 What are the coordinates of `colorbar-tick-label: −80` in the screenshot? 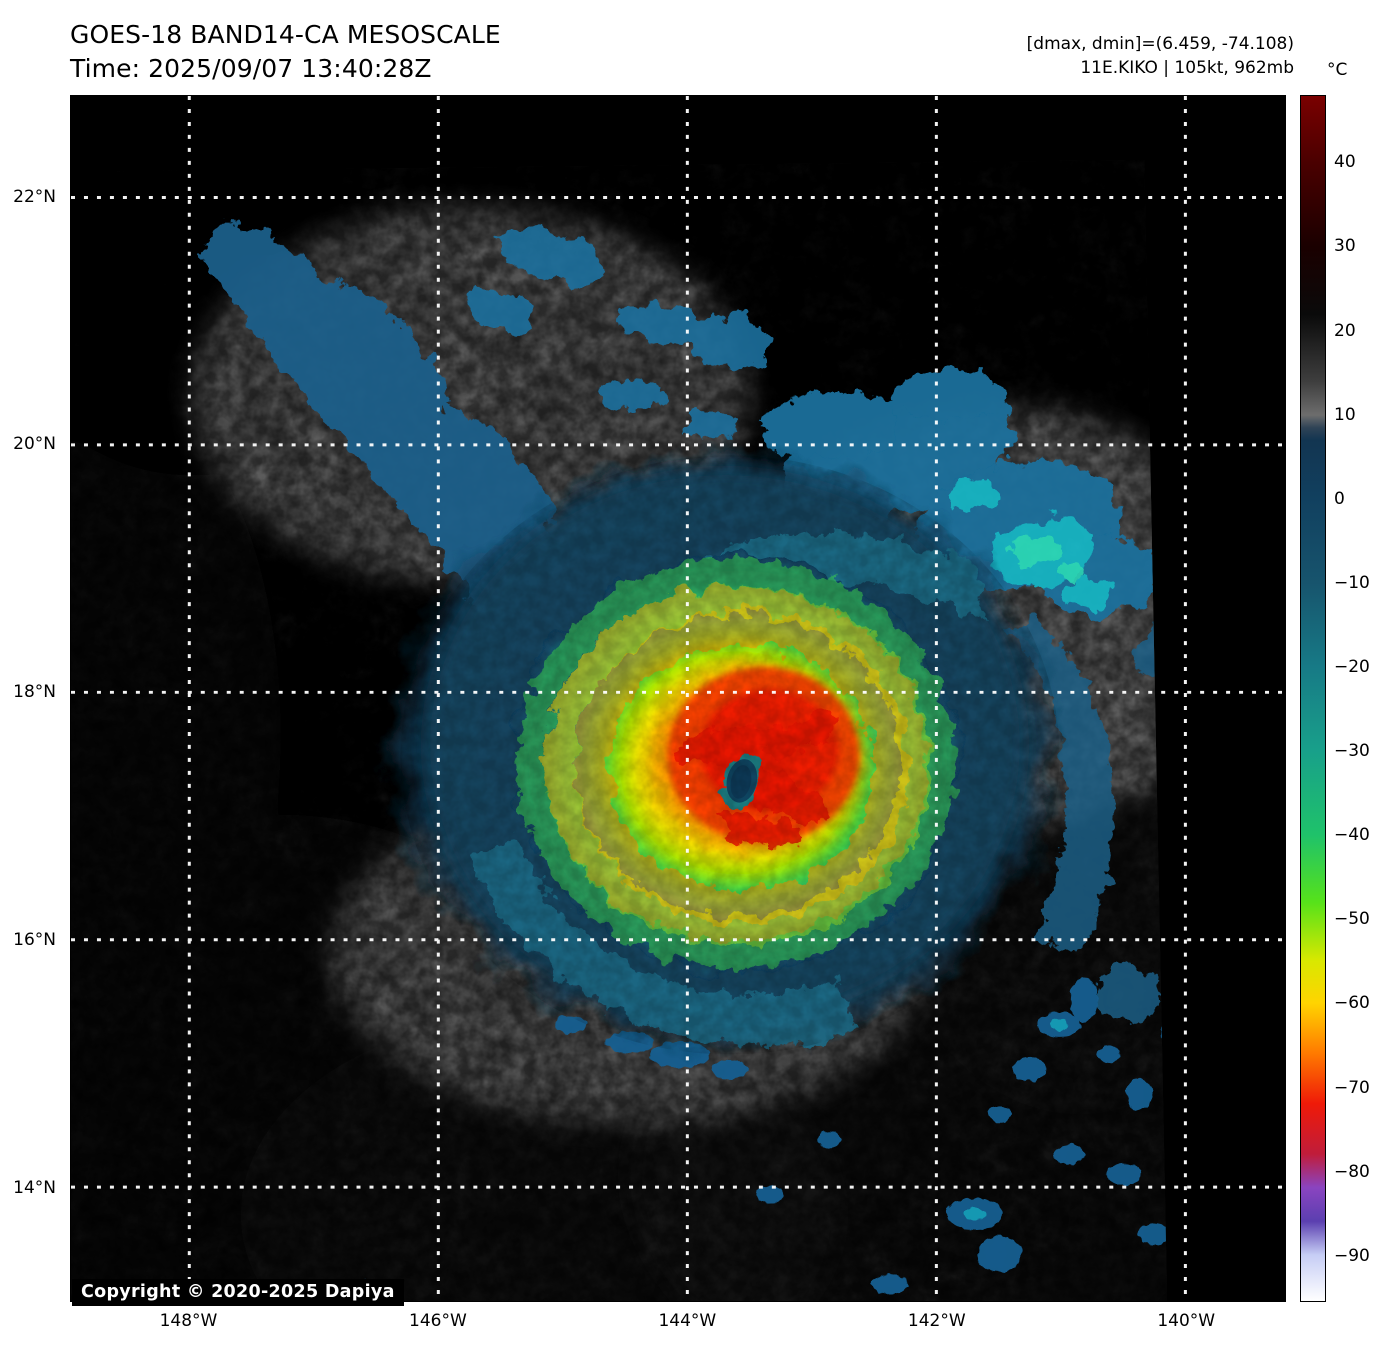 It's located at (1352, 1171).